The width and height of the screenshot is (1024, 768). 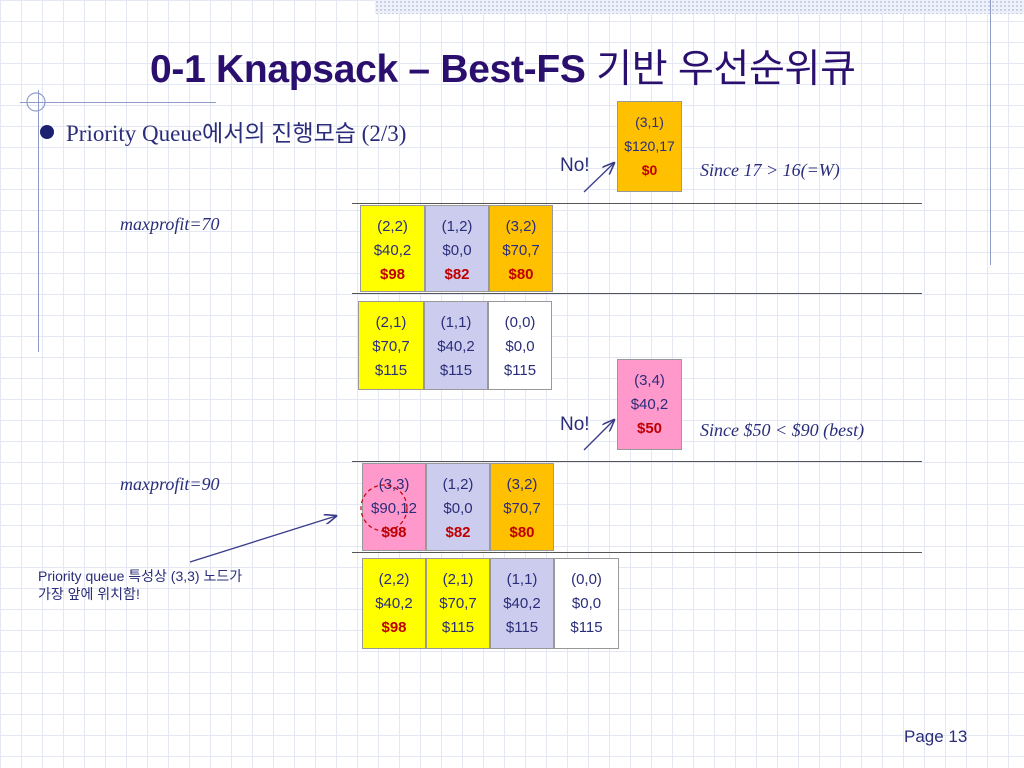 I want to click on note-line-2: 가장 앞에 위치함!, so click(x=89, y=594).